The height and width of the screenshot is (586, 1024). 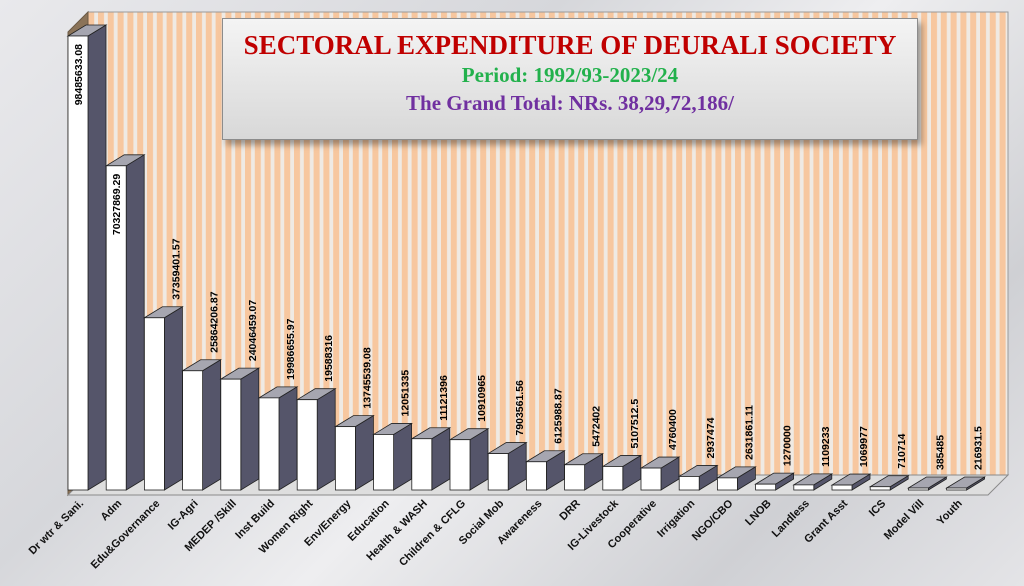 I want to click on category-label: DRR, so click(x=569, y=510).